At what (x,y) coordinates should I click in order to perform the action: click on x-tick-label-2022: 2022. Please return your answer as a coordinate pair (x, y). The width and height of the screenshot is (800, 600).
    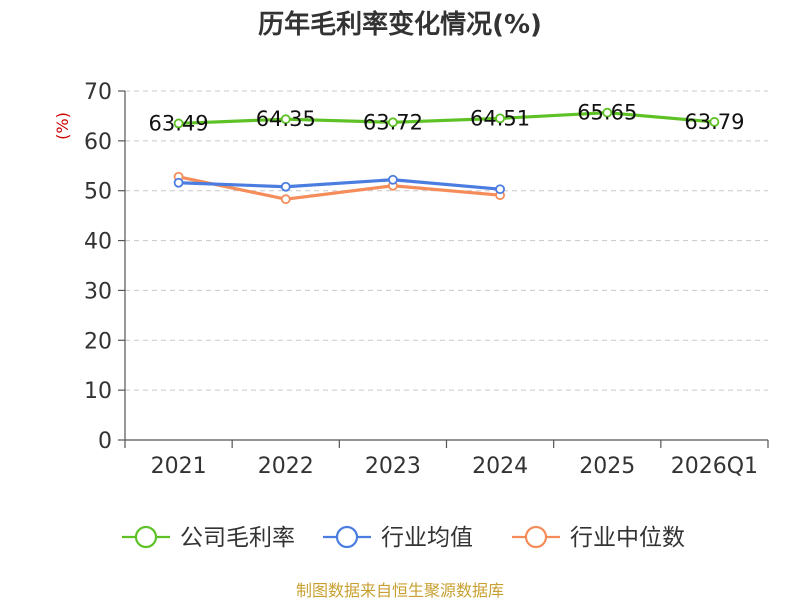
    Looking at the image, I should click on (286, 466).